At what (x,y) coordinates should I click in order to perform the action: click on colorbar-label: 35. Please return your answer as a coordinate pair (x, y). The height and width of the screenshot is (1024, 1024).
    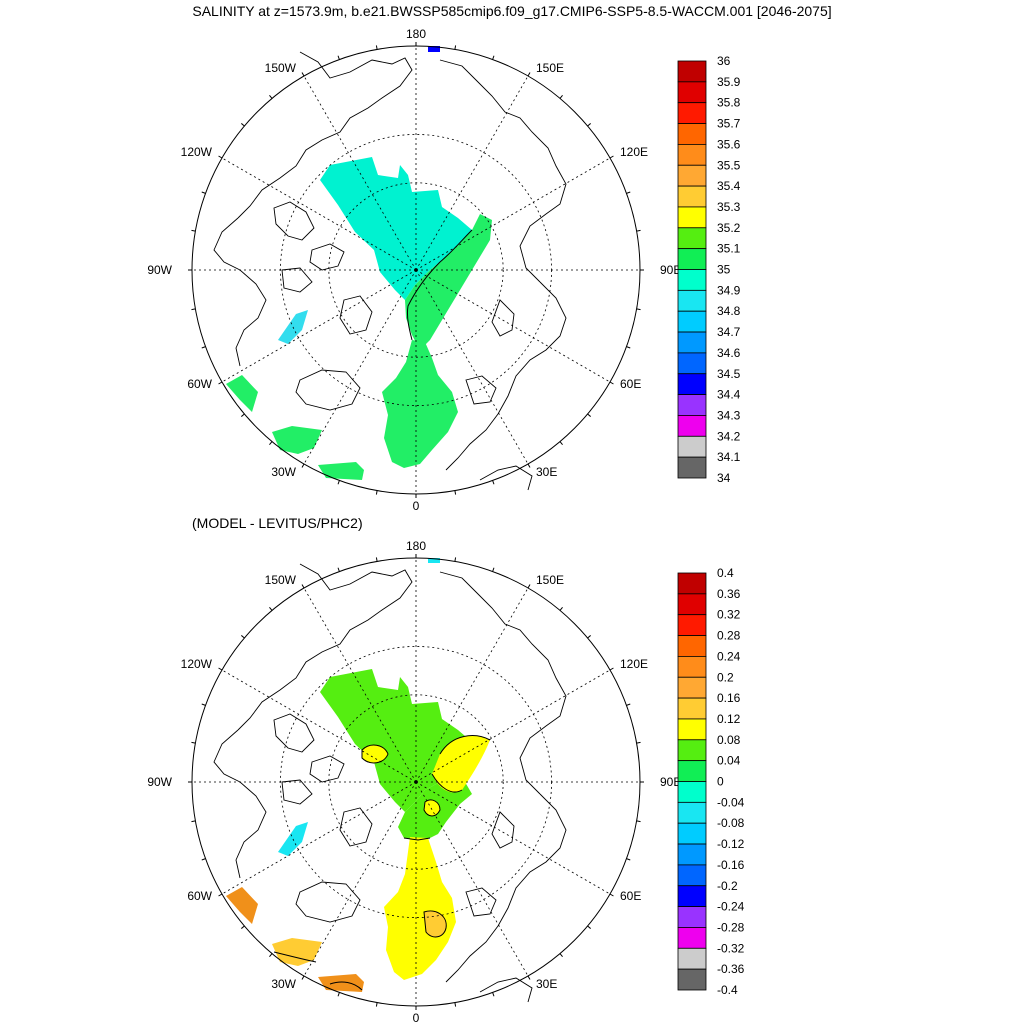
    Looking at the image, I should click on (724, 270).